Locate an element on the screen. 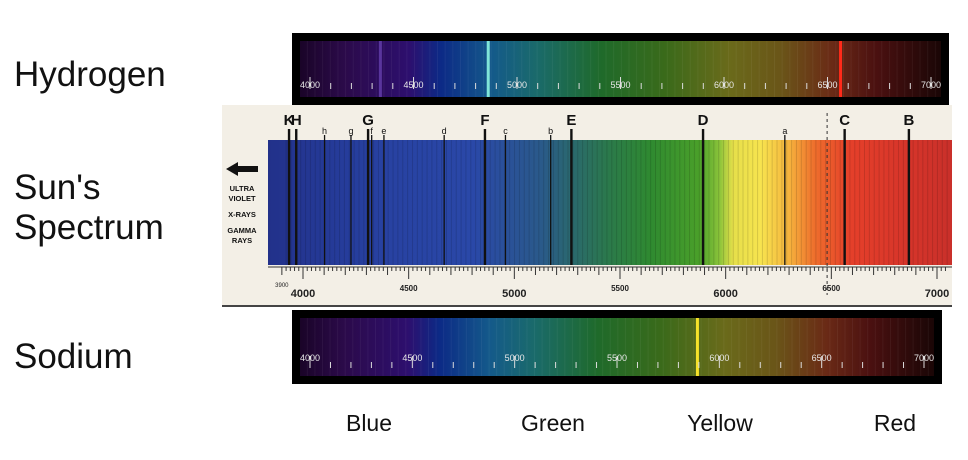 The image size is (968, 460). sun-tick-label: 7000 is located at coordinates (937, 294).